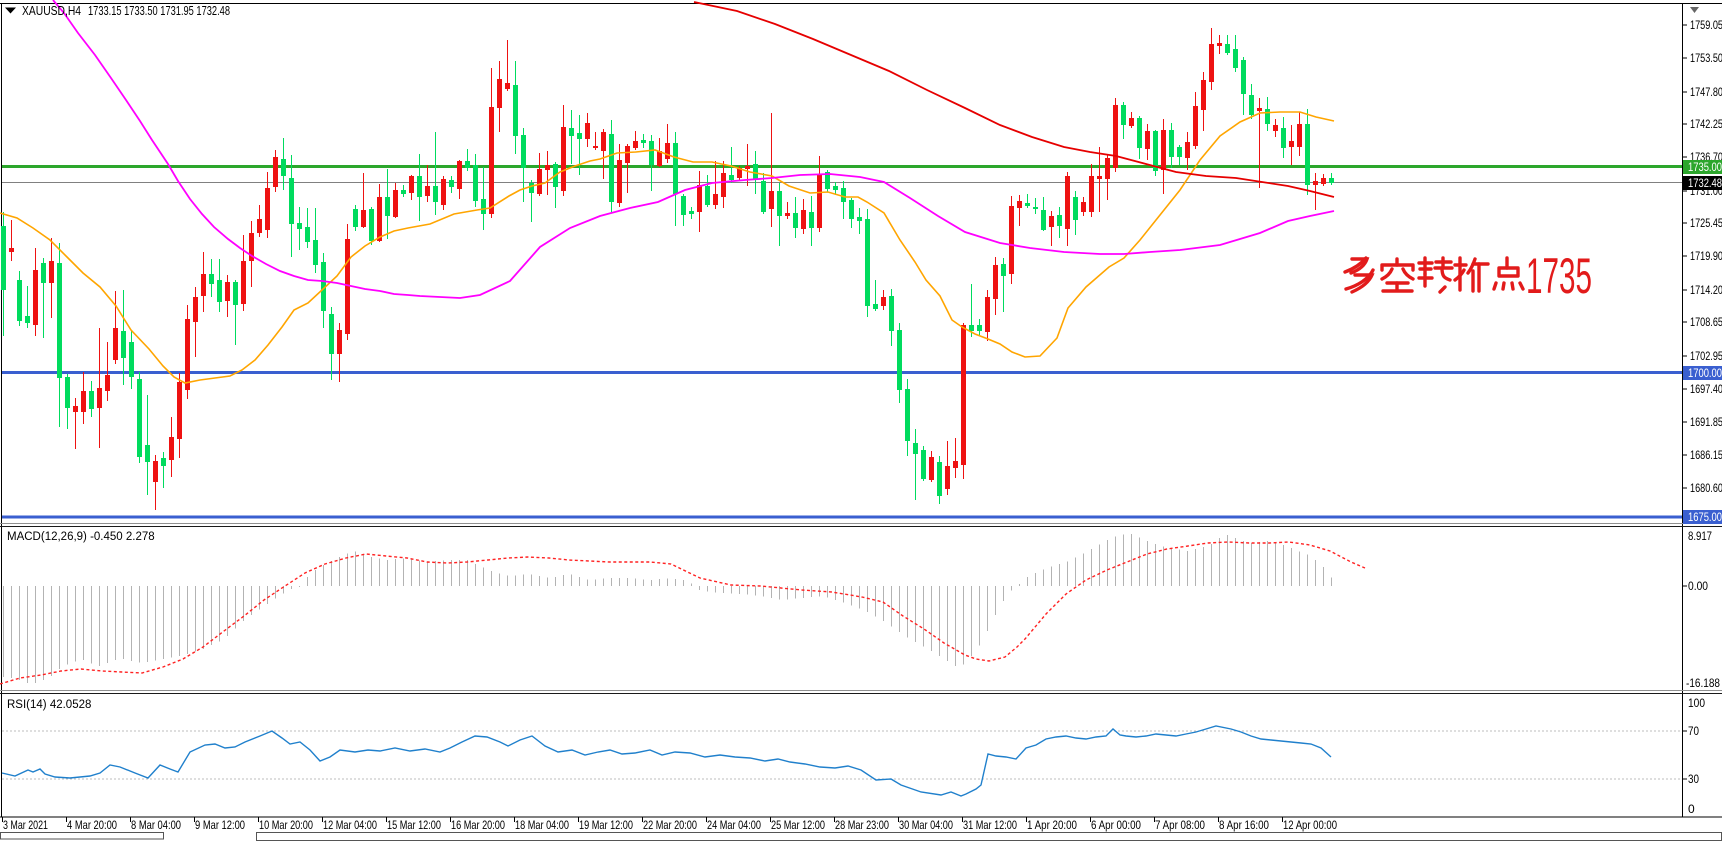 The width and height of the screenshot is (1722, 842). Describe the element at coordinates (1693, 779) in the screenshot. I see `svg-text: 30` at that location.